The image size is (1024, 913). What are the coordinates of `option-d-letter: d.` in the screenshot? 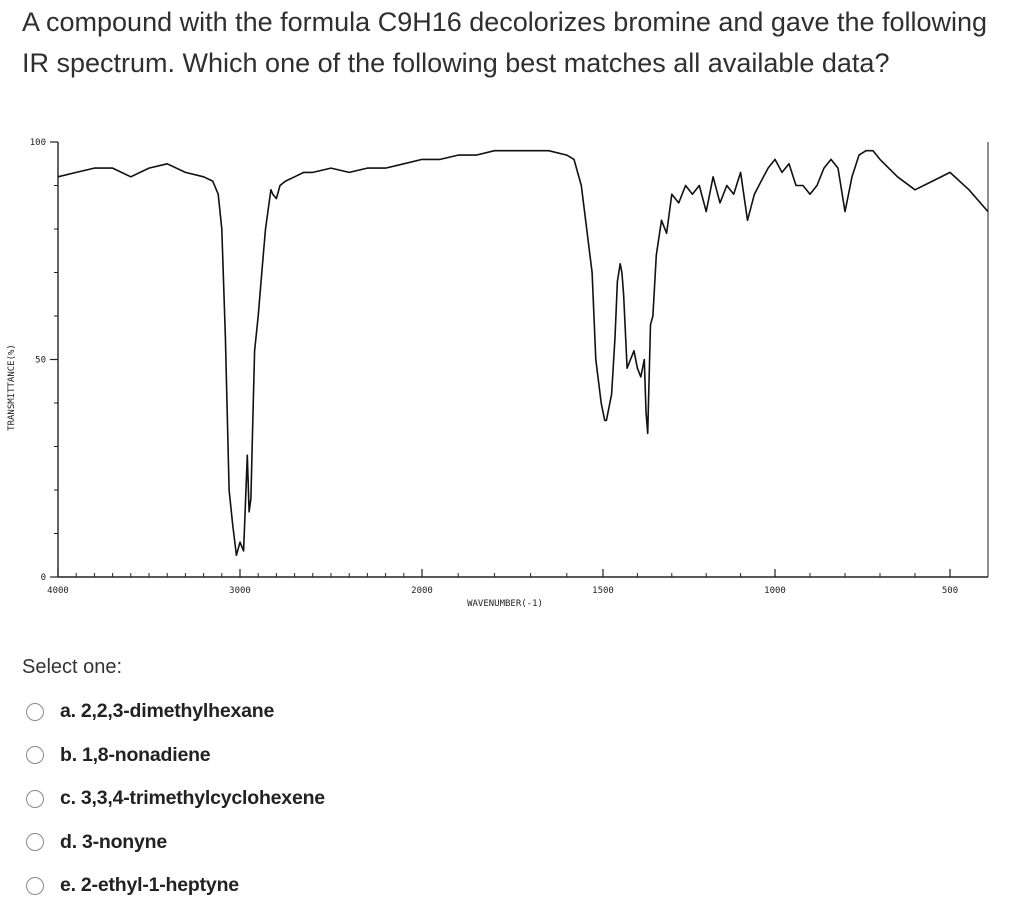 It's located at (68, 841).